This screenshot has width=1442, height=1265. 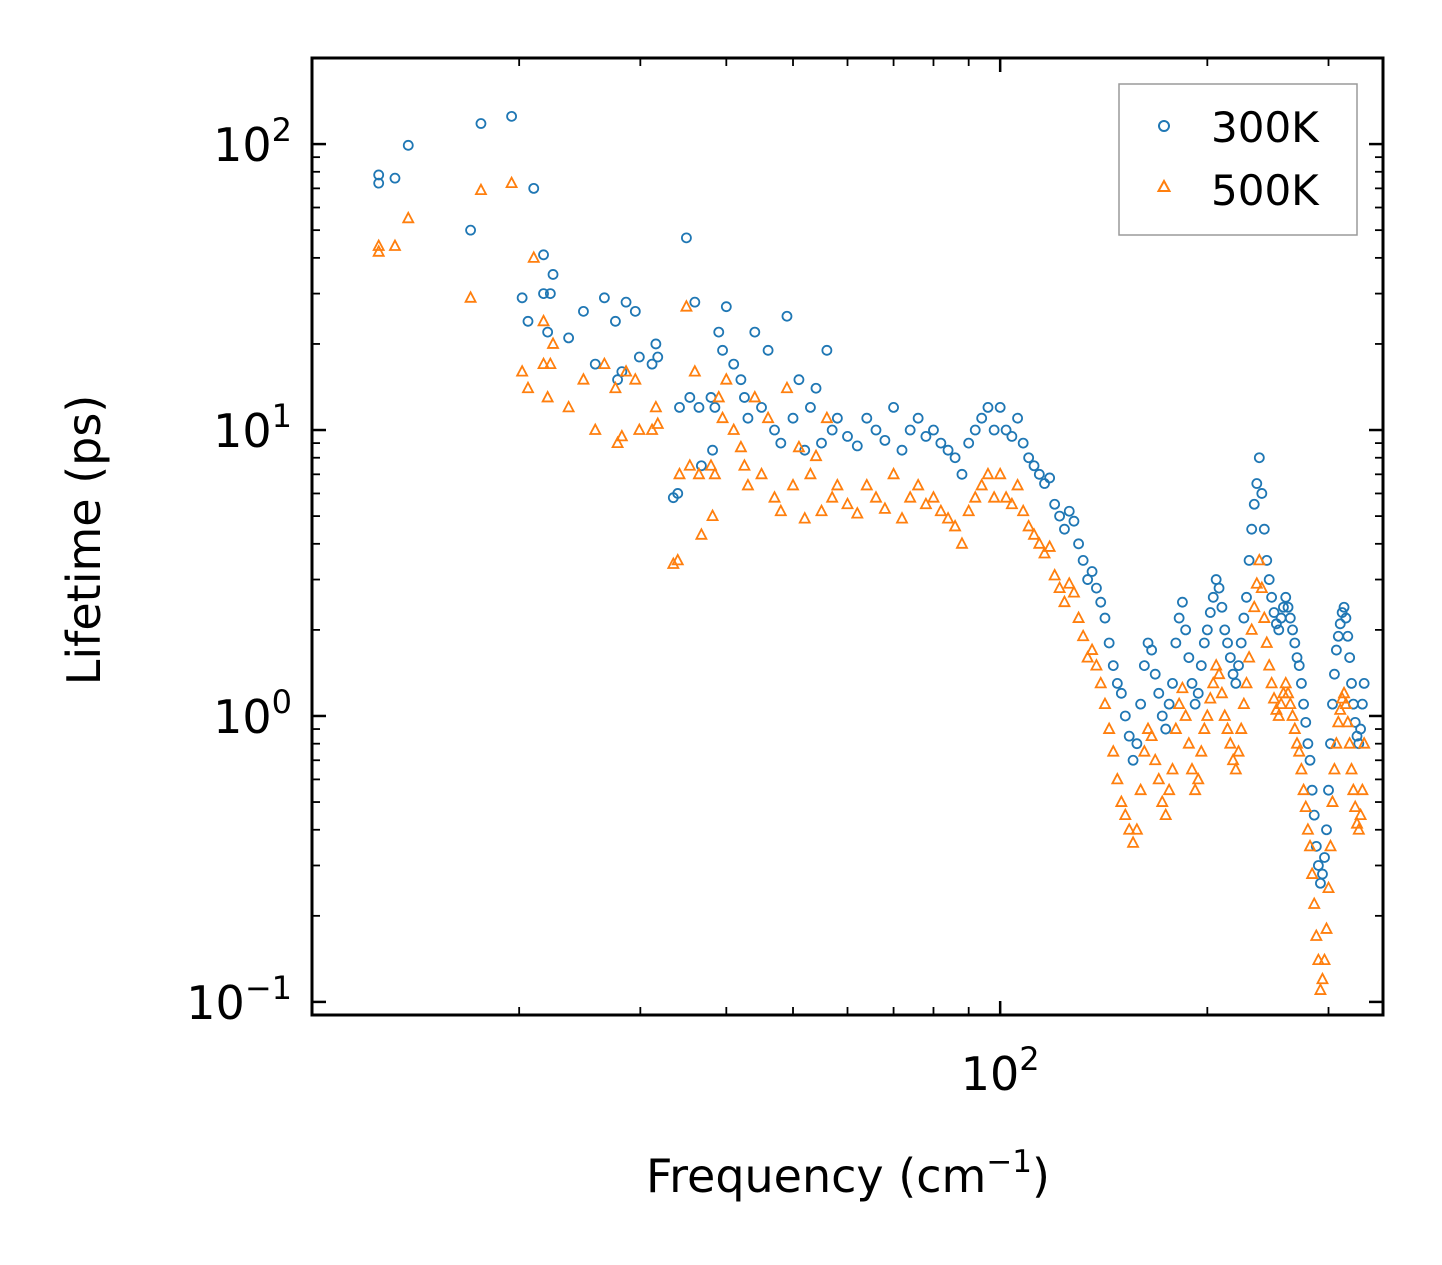 I want to click on legend-marker-500k, so click(x=1164, y=185).